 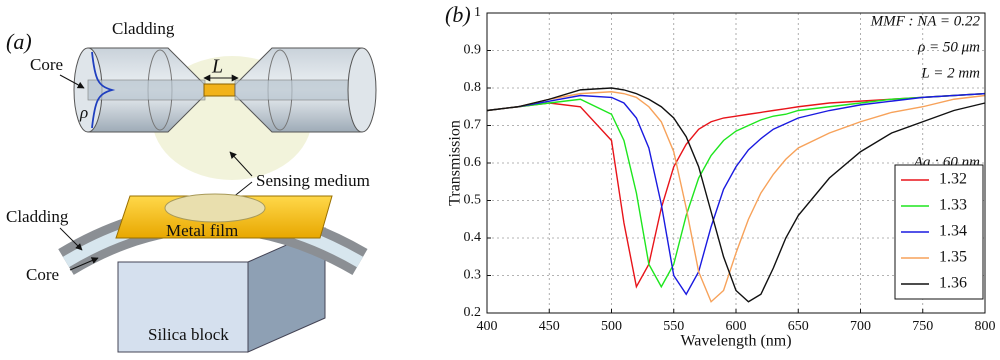 What do you see at coordinates (220, 90) in the screenshot?
I see `waist` at bounding box center [220, 90].